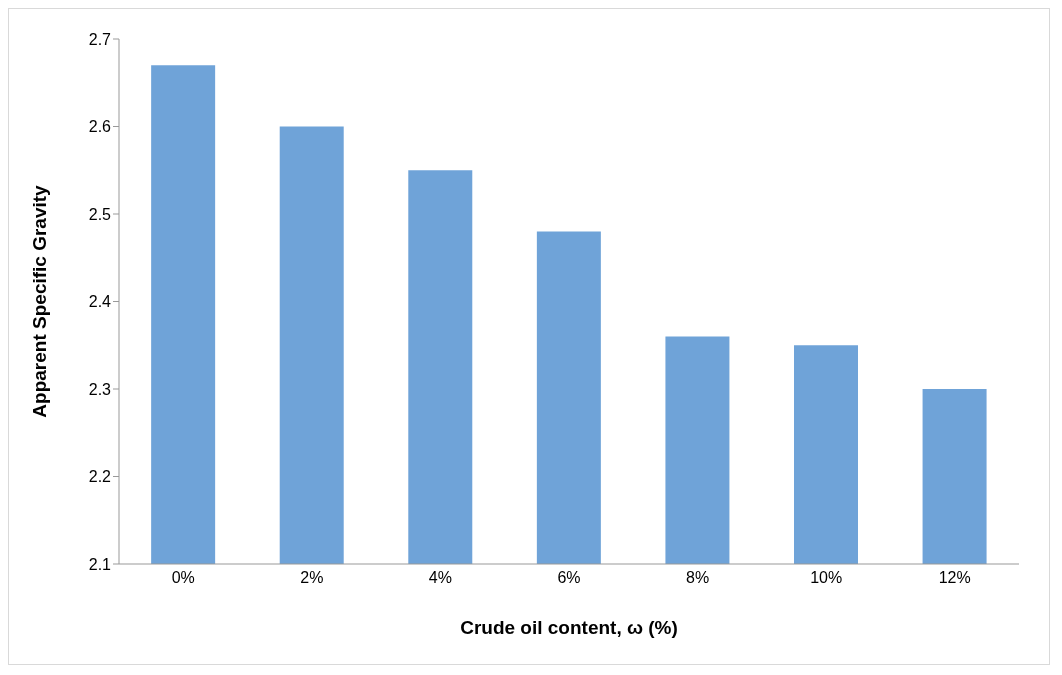 The width and height of the screenshot is (1062, 675). I want to click on y-tick-label: 2.7, so click(100, 39).